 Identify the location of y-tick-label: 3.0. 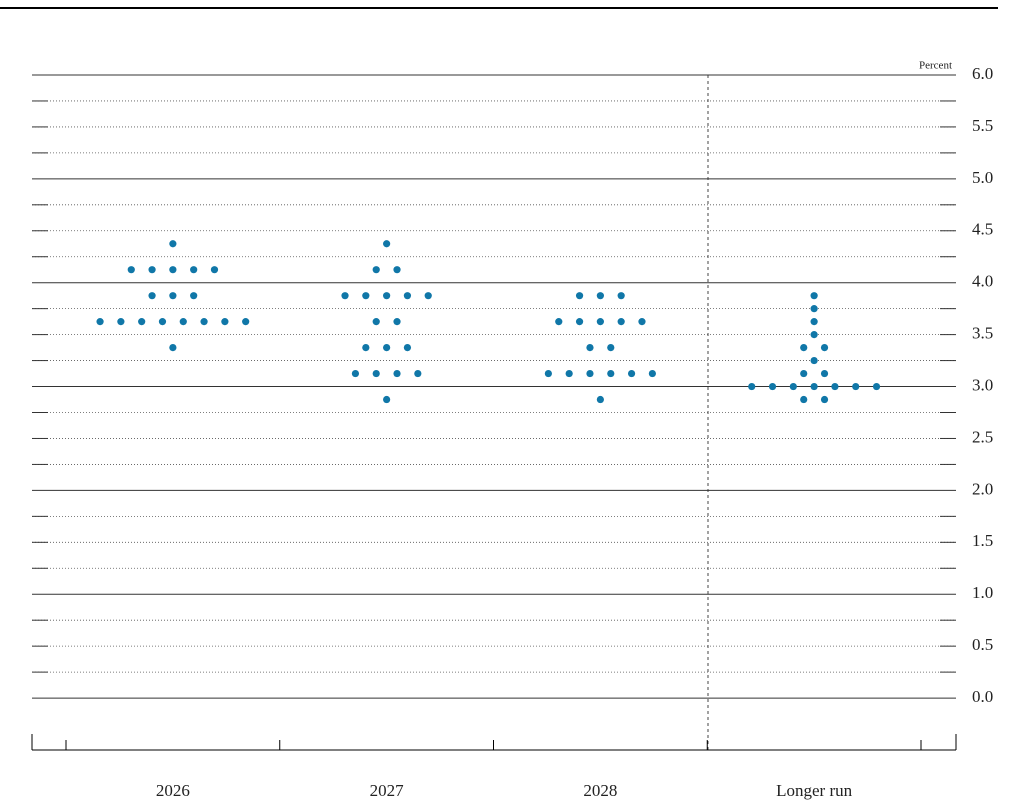
(982, 384).